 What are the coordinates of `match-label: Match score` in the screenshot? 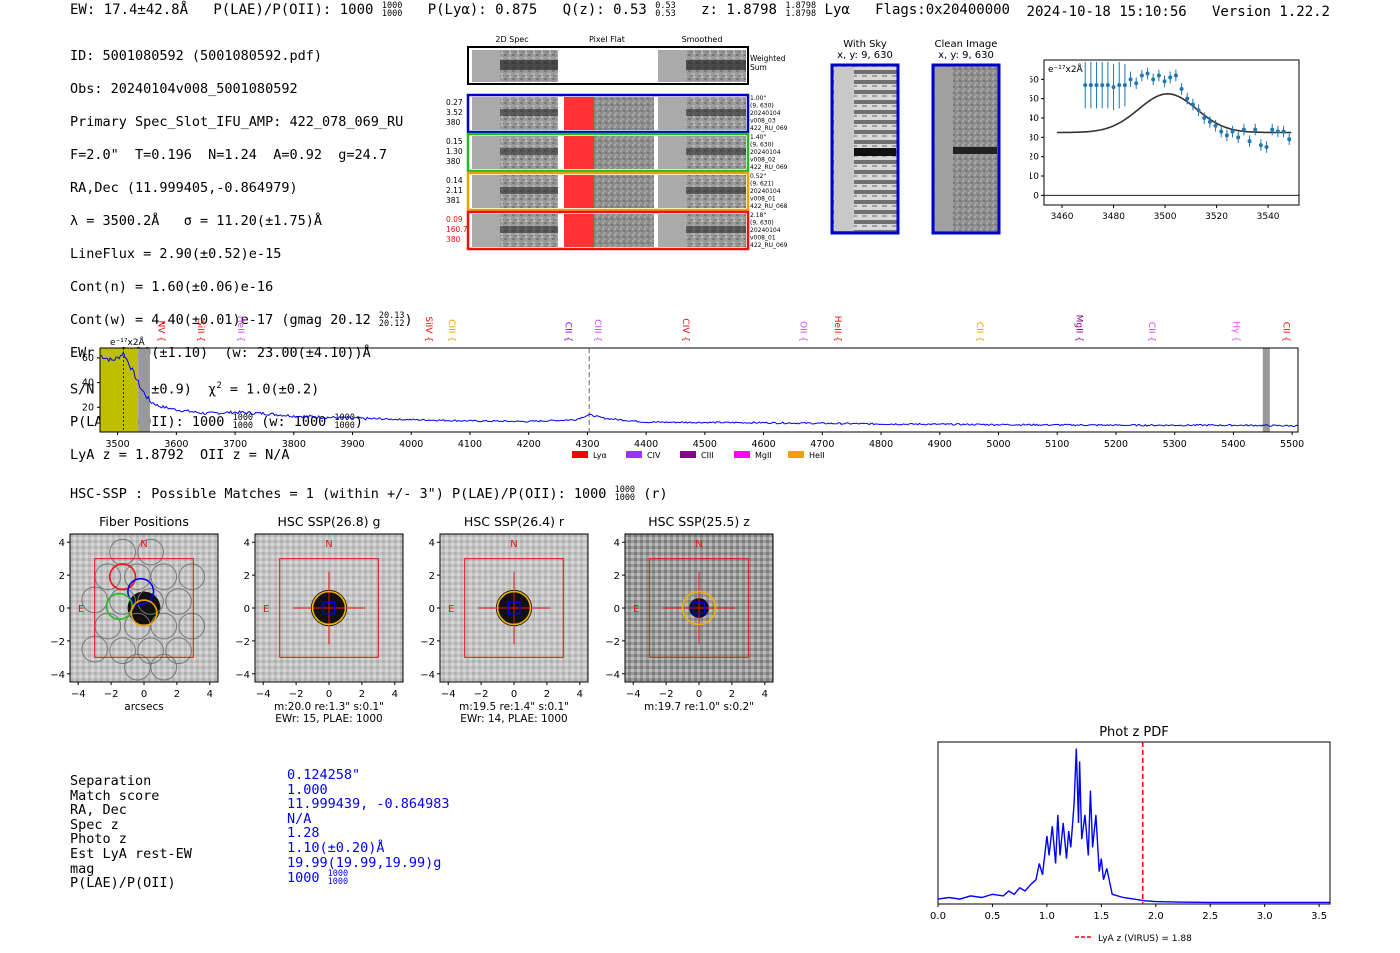 It's located at (115, 795).